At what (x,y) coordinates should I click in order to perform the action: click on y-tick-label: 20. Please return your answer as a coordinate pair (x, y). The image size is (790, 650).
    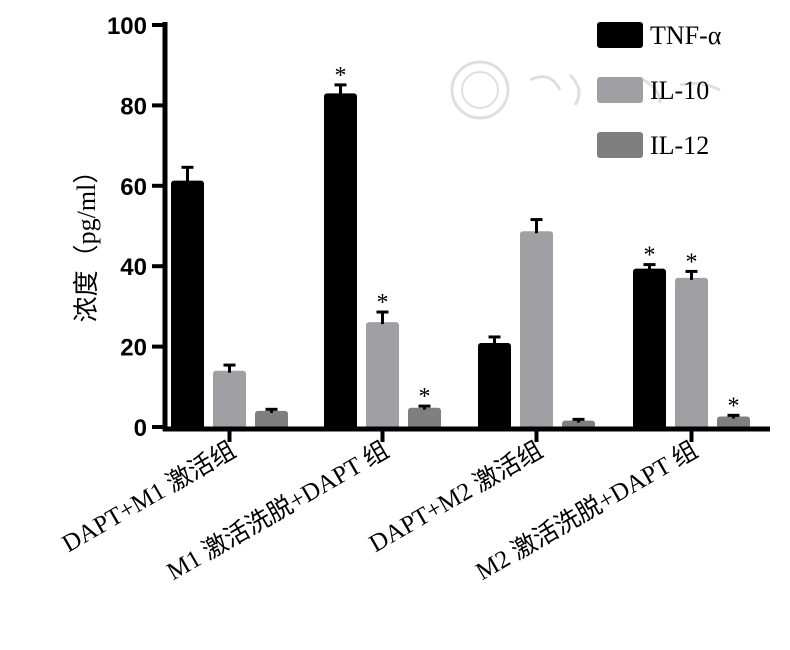
    Looking at the image, I should click on (133, 348).